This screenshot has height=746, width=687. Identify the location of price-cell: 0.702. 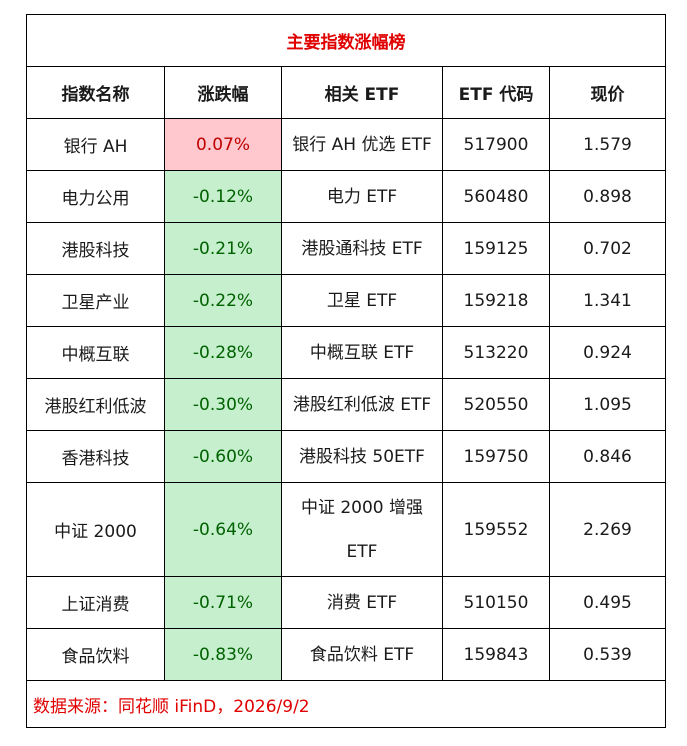
(607, 248).